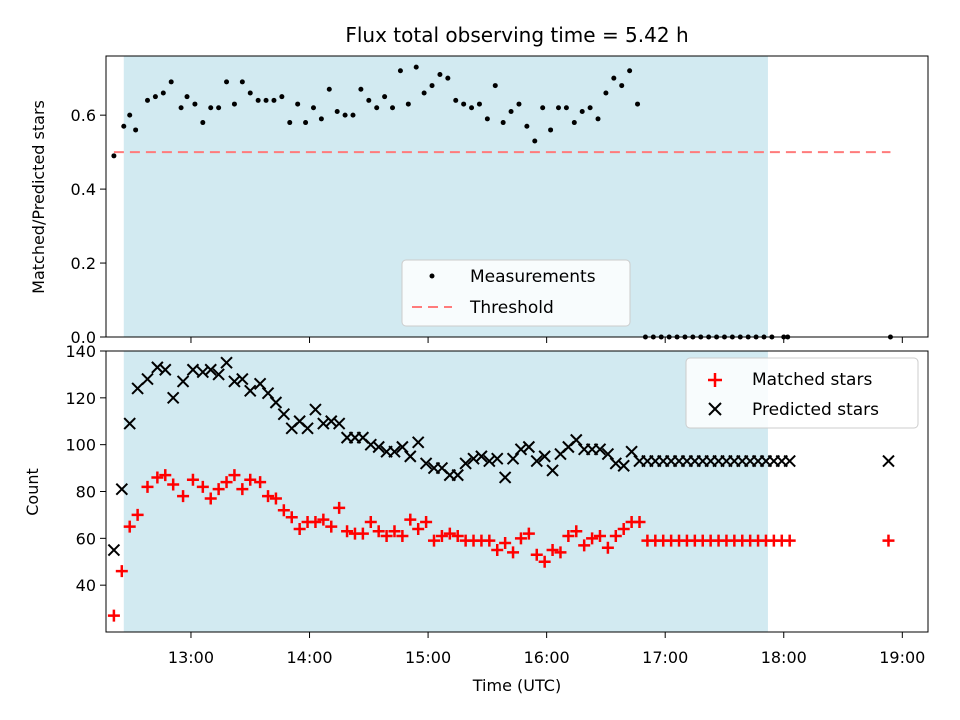  Describe the element at coordinates (812, 380) in the screenshot. I see `legend-matched-label: Matched stars` at that location.